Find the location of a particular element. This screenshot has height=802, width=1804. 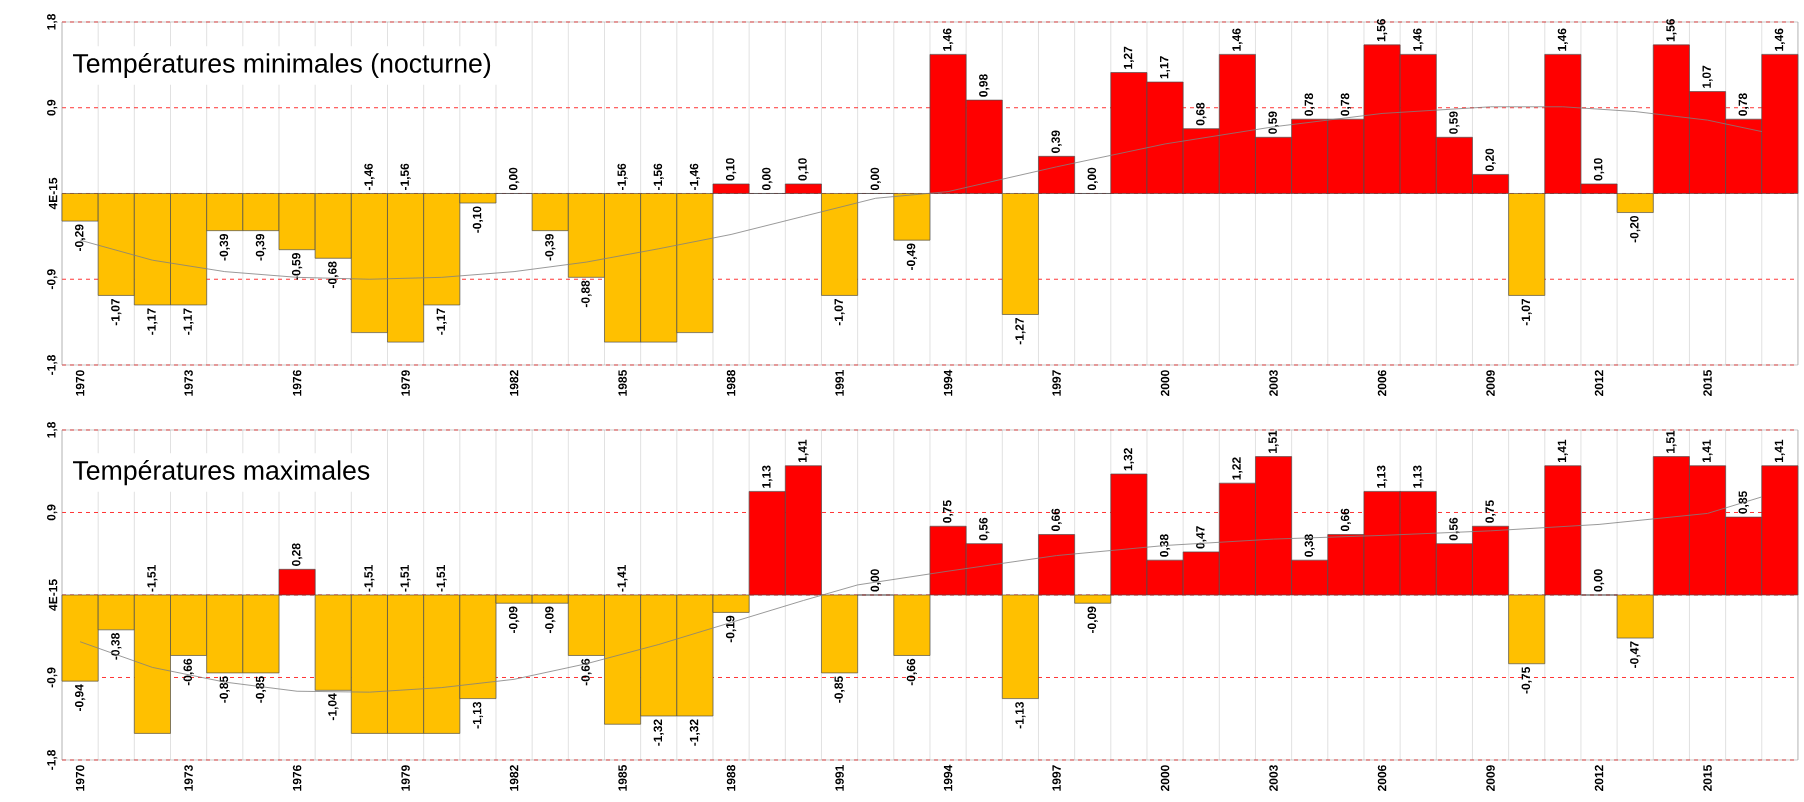

y-tick-label: -0,9 is located at coordinates (52, 279).